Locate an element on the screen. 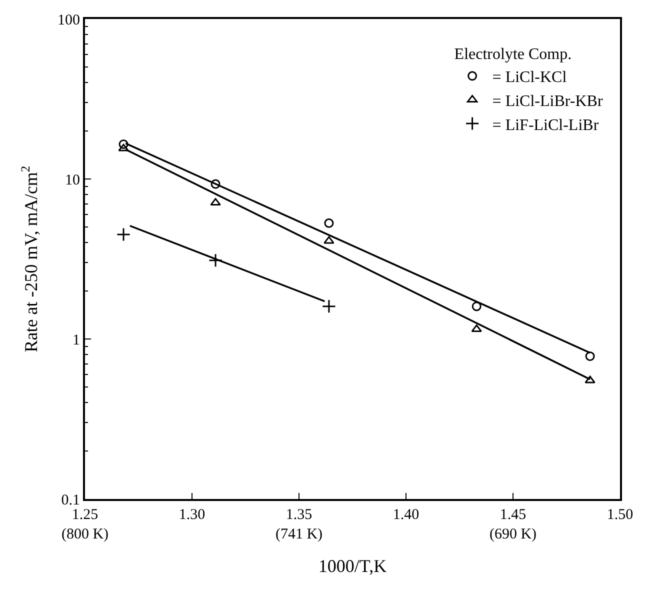  legend-label: = LiCl-KCl is located at coordinates (530, 77).